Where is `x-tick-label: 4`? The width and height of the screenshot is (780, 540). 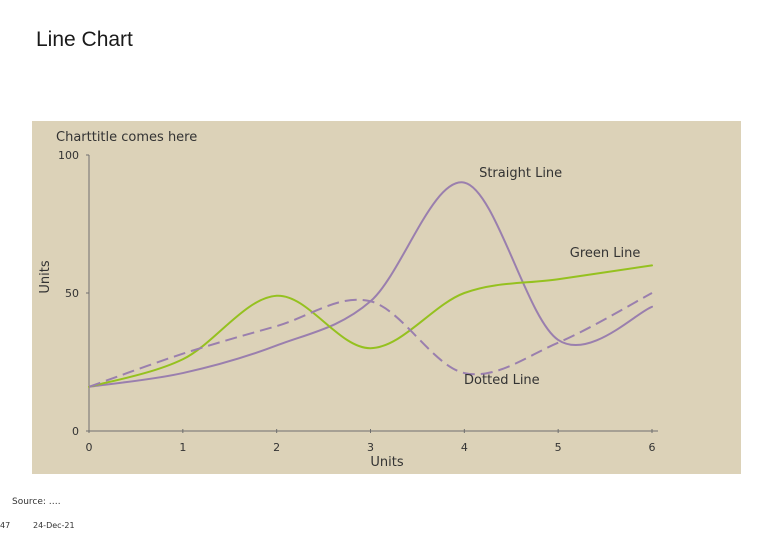
x-tick-label: 4 is located at coordinates (464, 447).